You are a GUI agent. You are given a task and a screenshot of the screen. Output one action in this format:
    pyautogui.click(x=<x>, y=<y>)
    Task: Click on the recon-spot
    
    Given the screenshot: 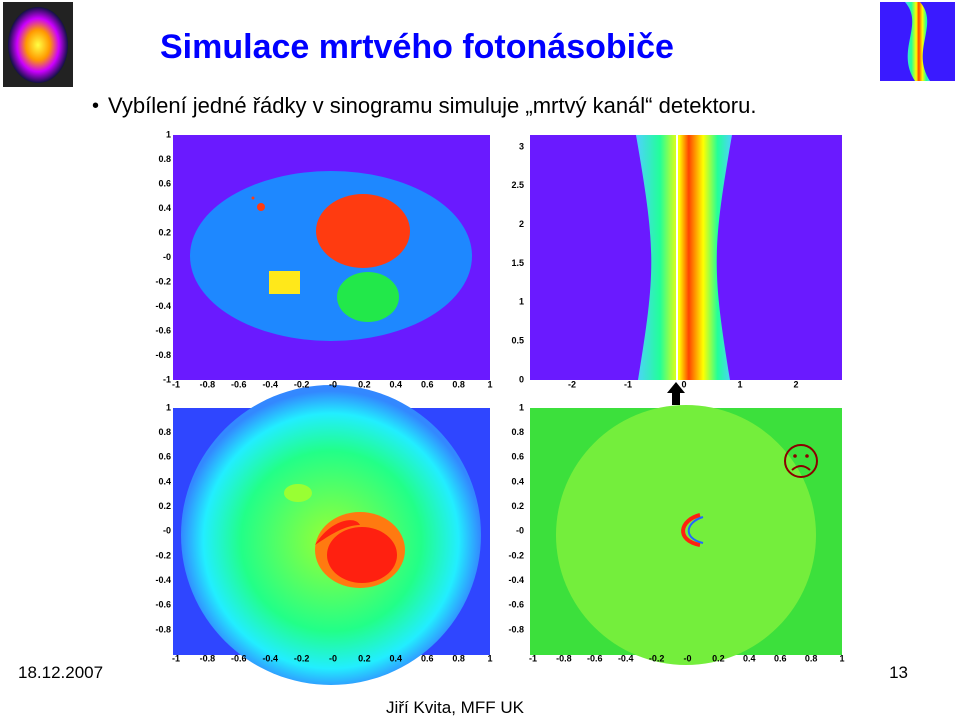 What is the action you would take?
    pyautogui.click(x=298, y=493)
    